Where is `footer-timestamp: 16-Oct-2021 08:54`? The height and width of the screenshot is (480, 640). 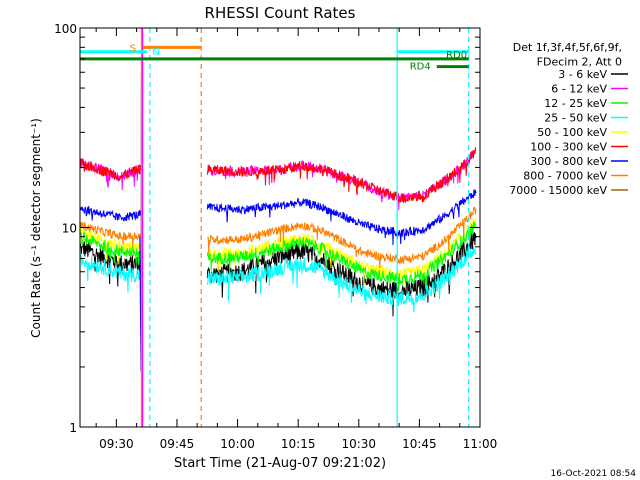
footer-timestamp: 16-Oct-2021 08:54 is located at coordinates (594, 474).